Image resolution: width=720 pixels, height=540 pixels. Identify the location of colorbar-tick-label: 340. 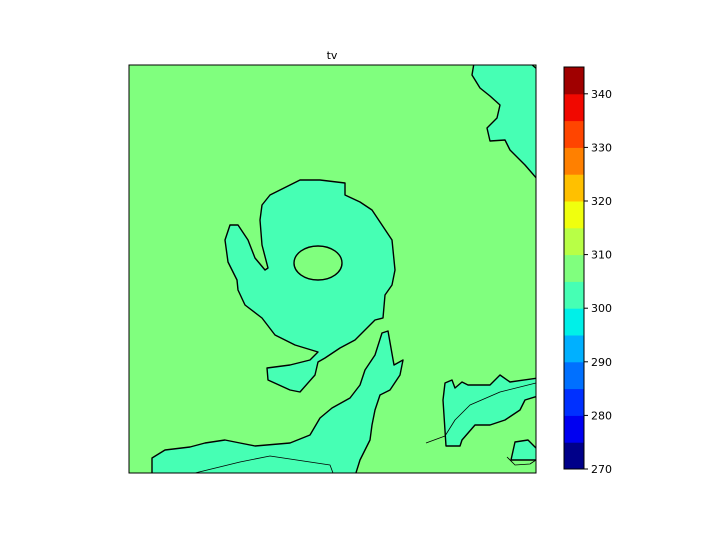
(601, 94).